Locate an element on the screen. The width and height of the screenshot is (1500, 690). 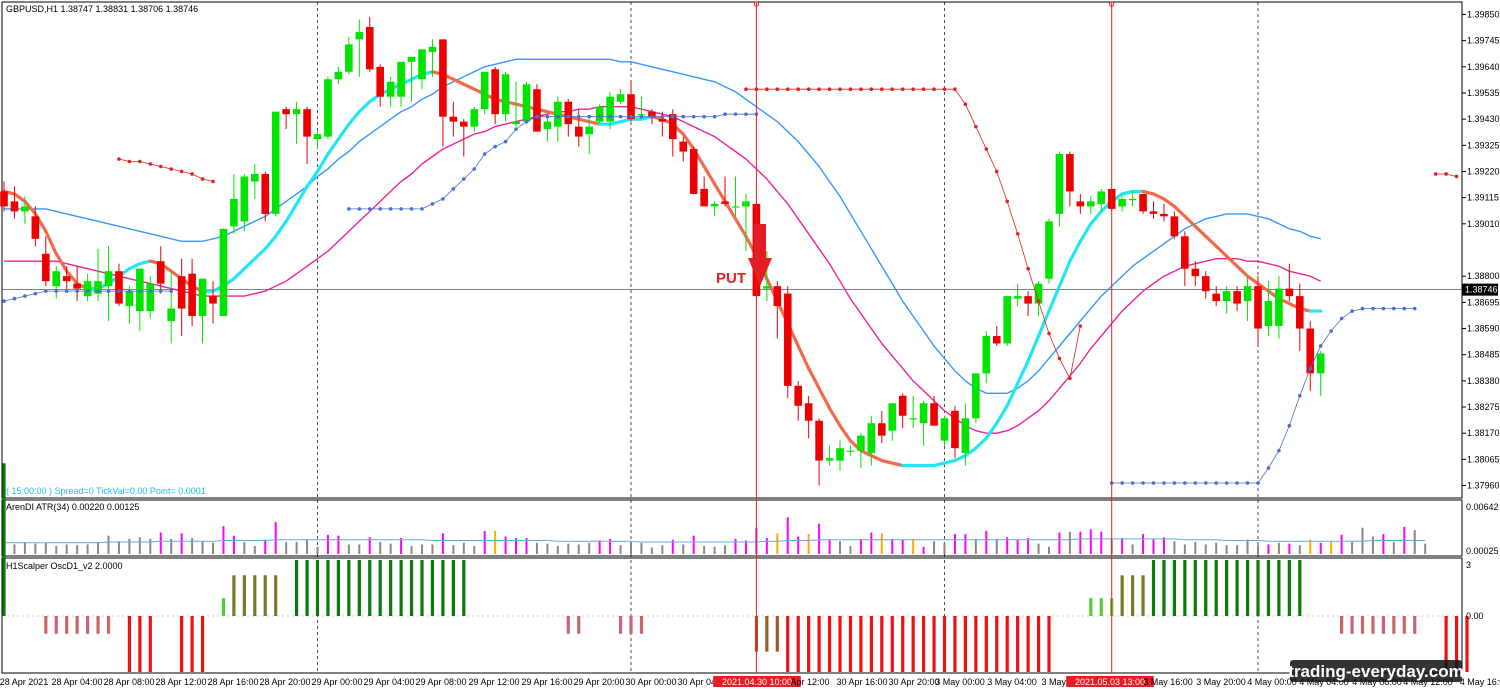
x-tick-label: 2021.04.30 10:00 is located at coordinates (757, 682).